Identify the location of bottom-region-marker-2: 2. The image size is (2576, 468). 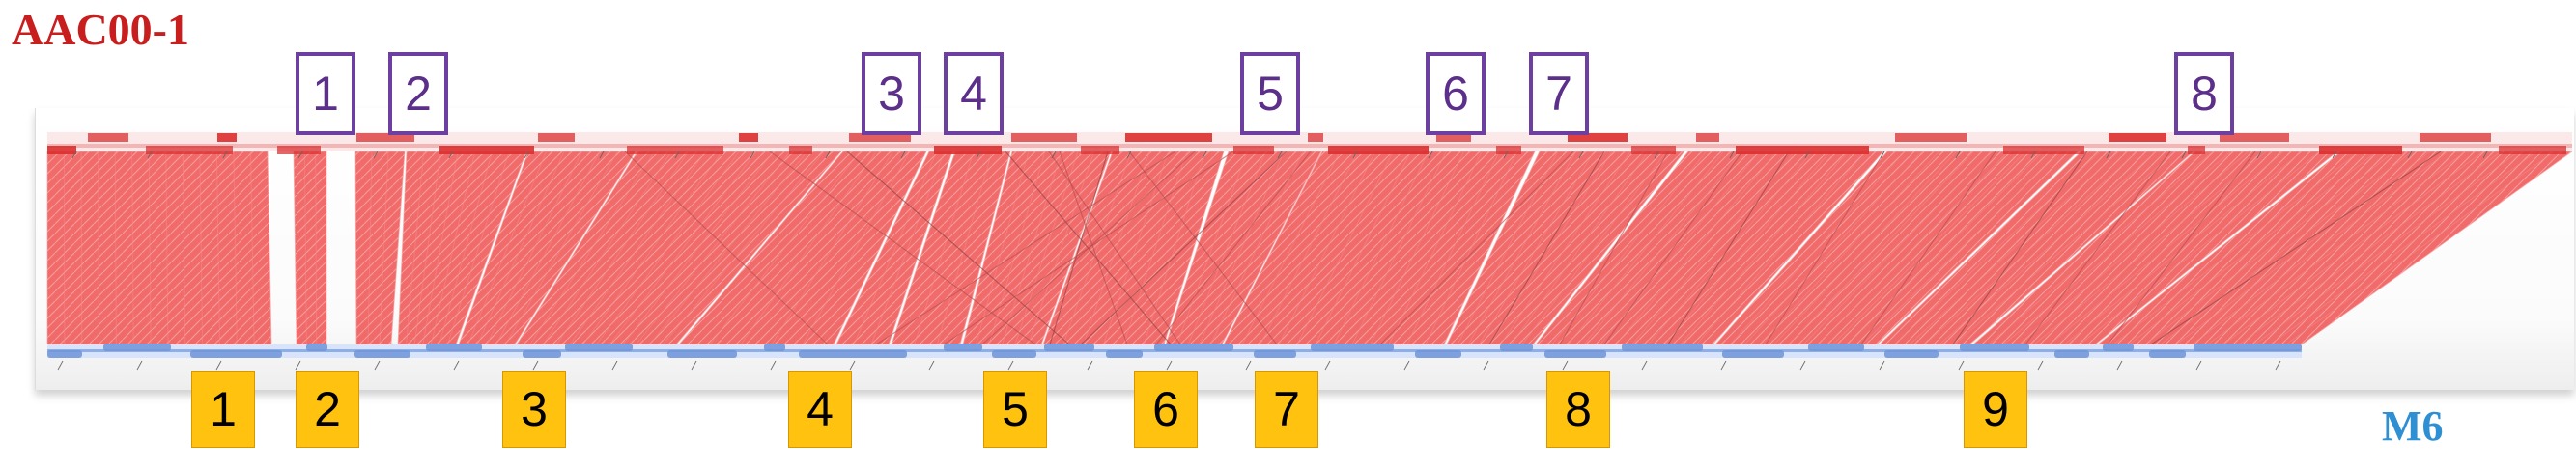
(327, 410).